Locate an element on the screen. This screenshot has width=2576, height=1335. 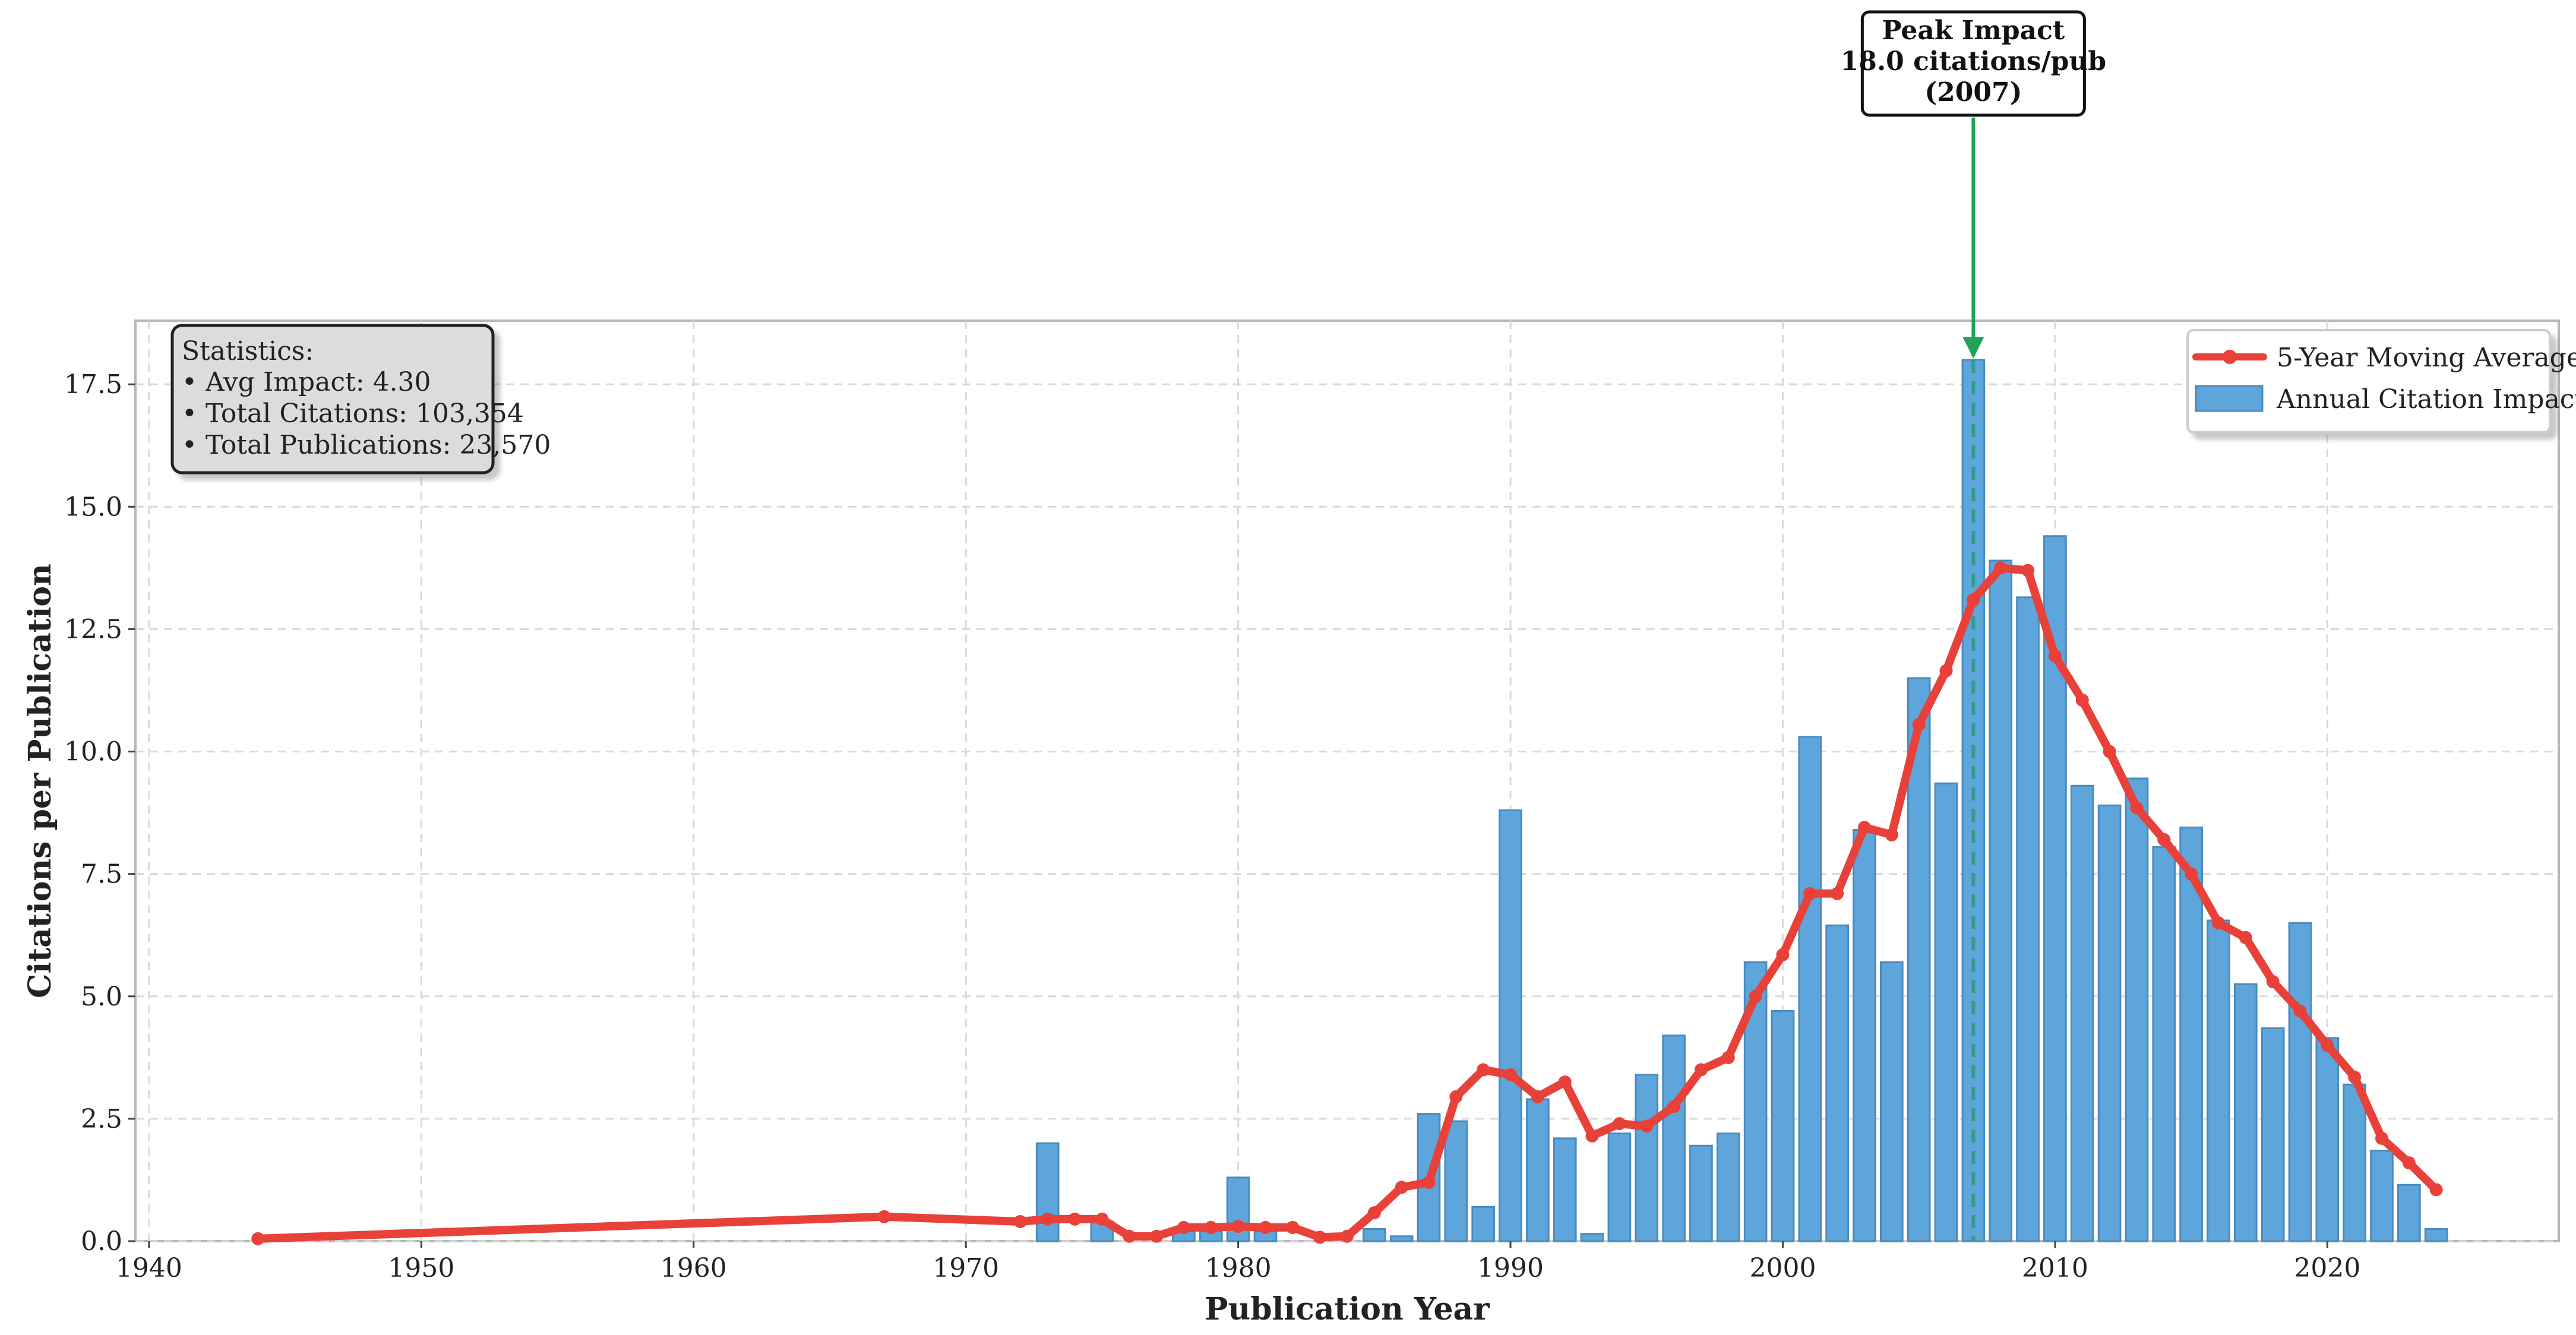
ma-point-1975 is located at coordinates (1102, 1219).